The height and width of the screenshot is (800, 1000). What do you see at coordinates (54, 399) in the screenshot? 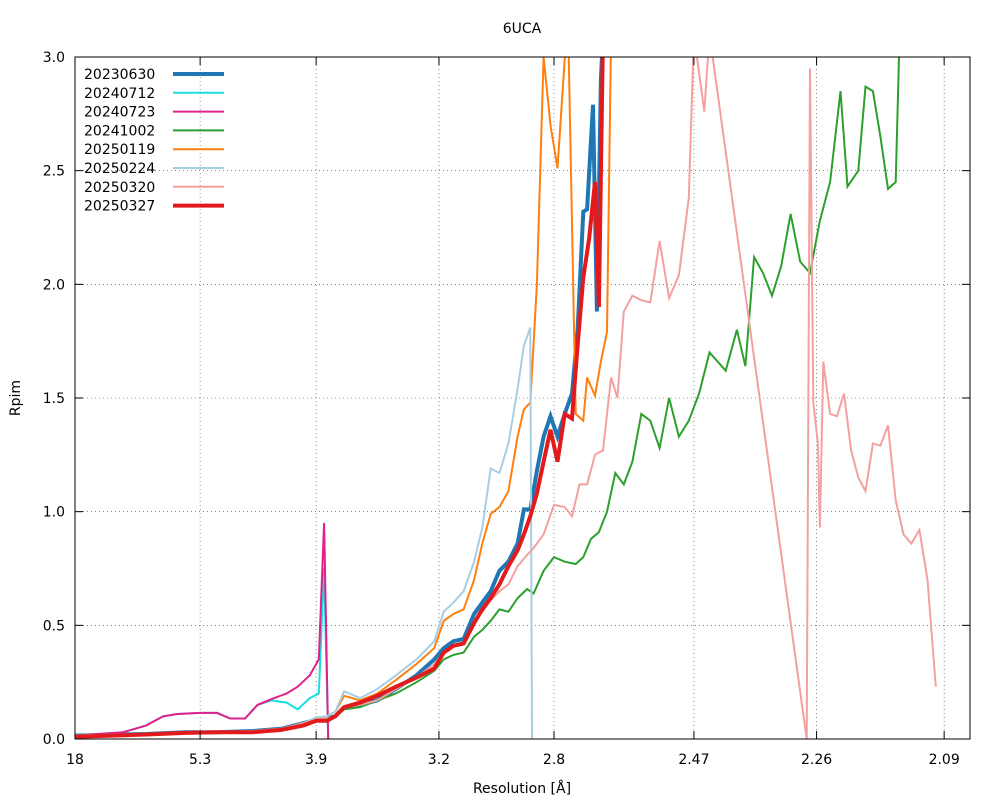
I see `y-tick-label: 1.5` at bounding box center [54, 399].